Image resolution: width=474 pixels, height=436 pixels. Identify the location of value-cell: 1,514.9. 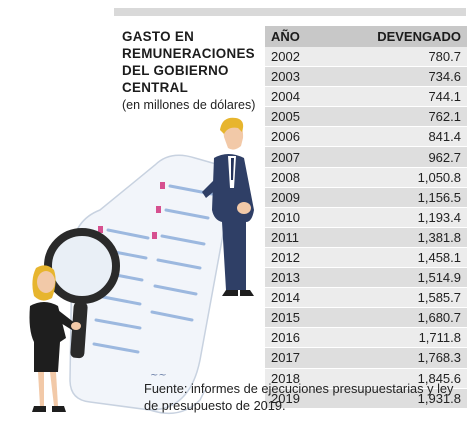
(396, 278).